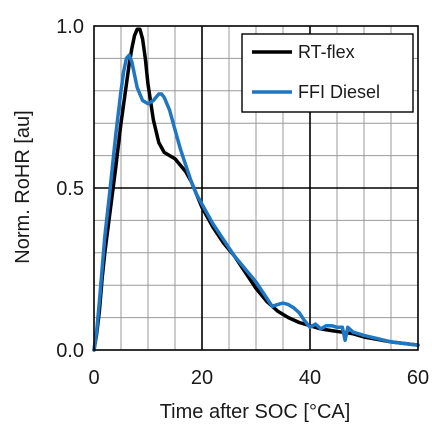 The image size is (432, 426). What do you see at coordinates (93, 378) in the screenshot?
I see `x-tick-label: 0` at bounding box center [93, 378].